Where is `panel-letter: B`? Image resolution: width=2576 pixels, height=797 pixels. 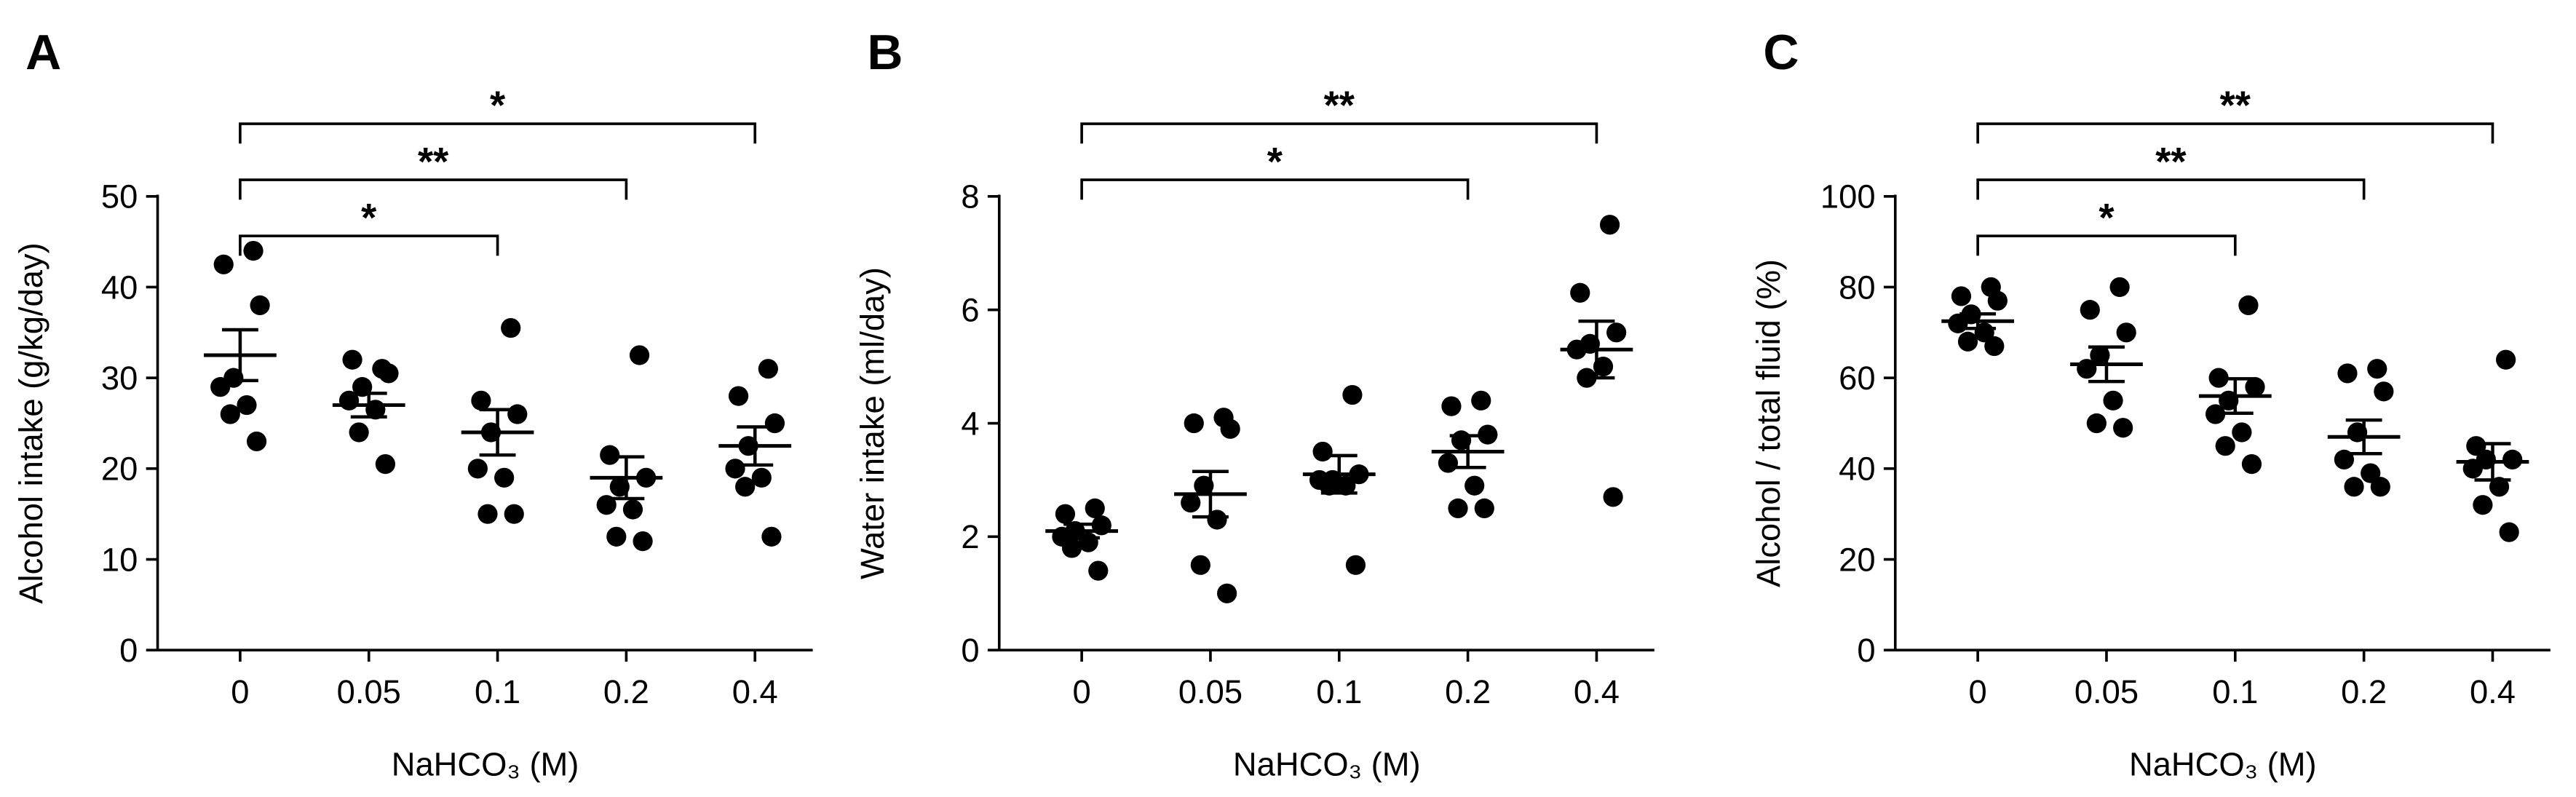
panel-letter: B is located at coordinates (885, 52).